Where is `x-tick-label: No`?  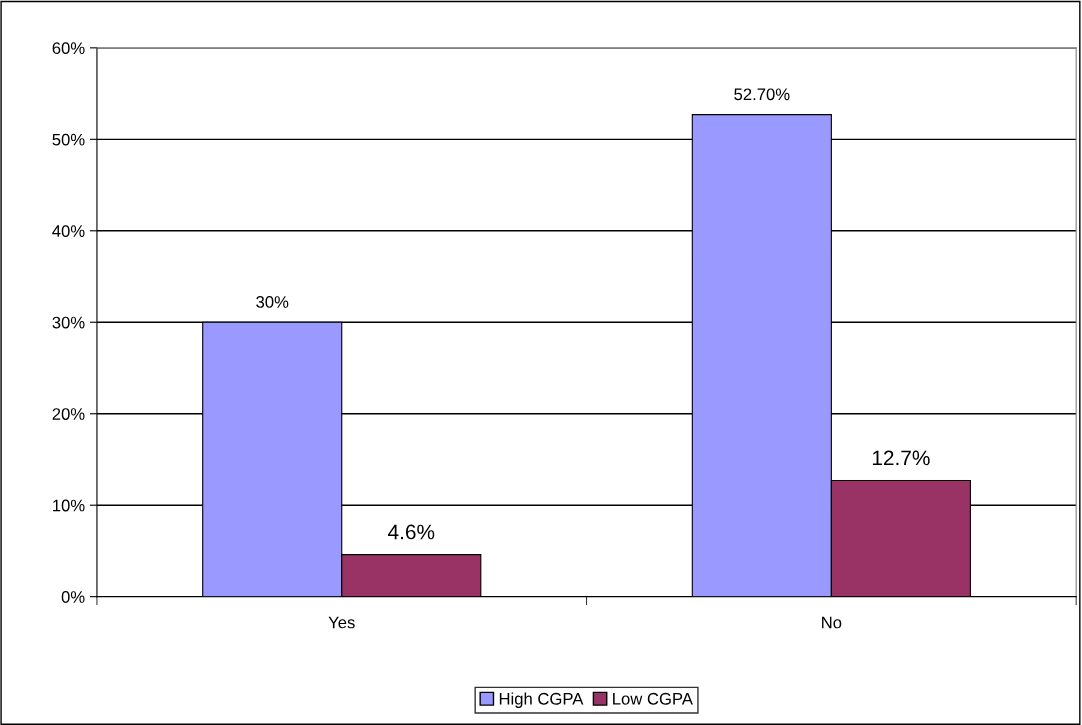 x-tick-label: No is located at coordinates (832, 622).